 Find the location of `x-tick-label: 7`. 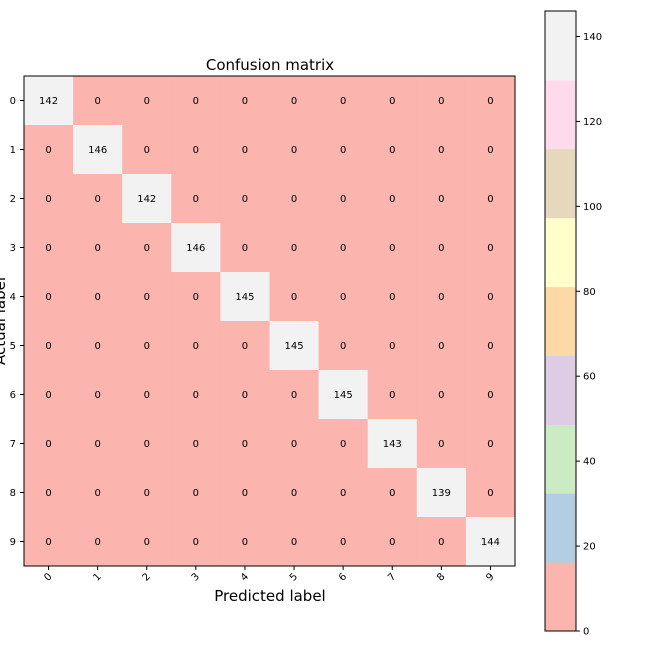

x-tick-label: 7 is located at coordinates (392, 577).